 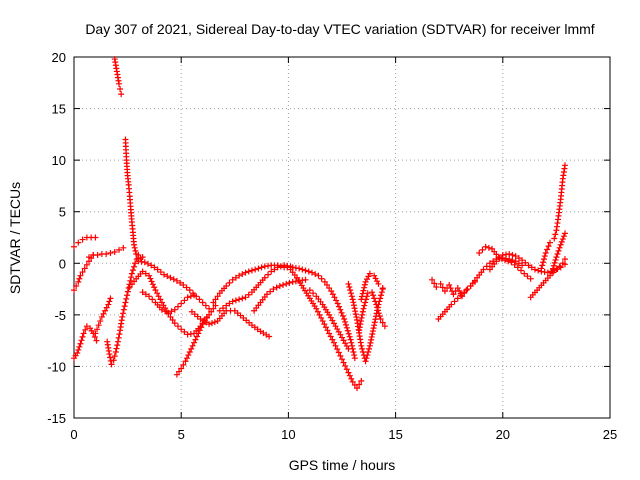 I want to click on x-tick-label: 20, so click(x=503, y=434).